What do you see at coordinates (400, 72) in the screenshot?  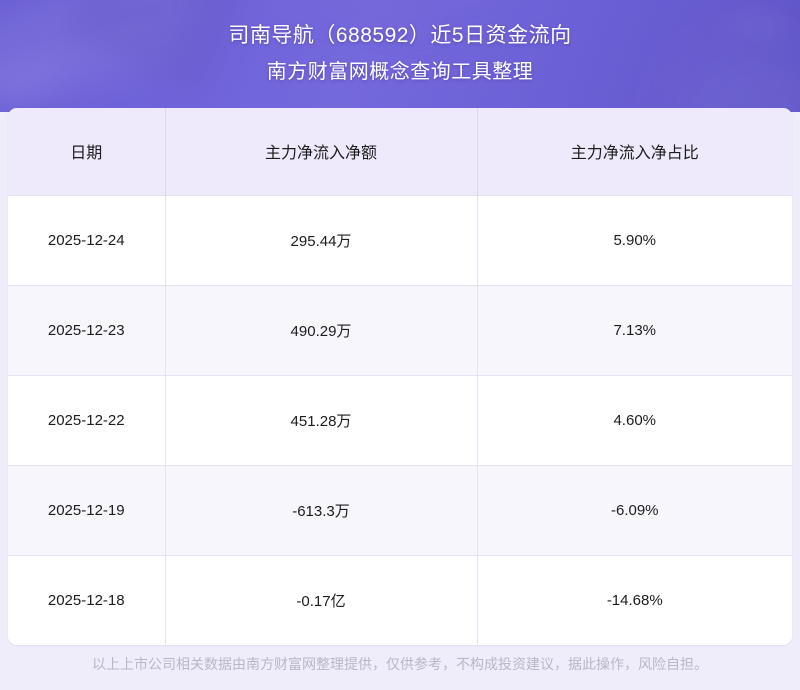 I see `page-title-line2: 南方财富网概念查询工具整理` at bounding box center [400, 72].